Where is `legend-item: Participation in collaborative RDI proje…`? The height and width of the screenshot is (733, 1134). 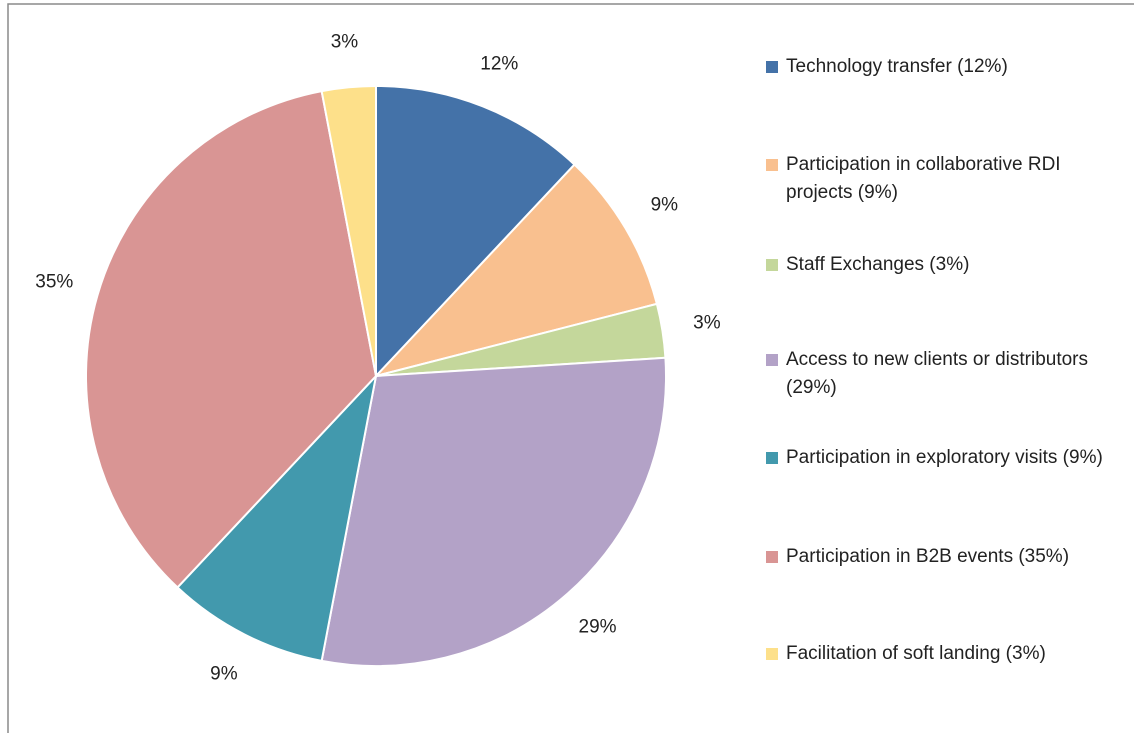 legend-item: Participation in collaborative RDI proje… is located at coordinates (941, 179).